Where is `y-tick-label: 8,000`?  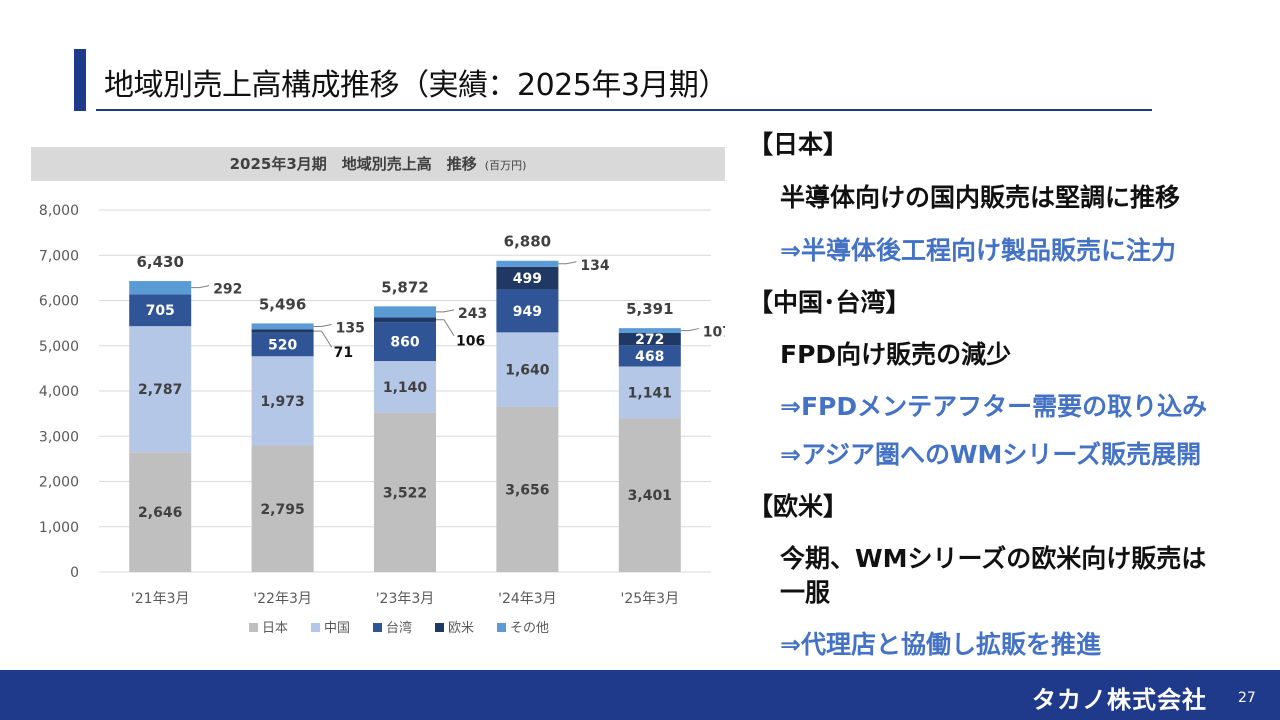 y-tick-label: 8,000 is located at coordinates (59, 211).